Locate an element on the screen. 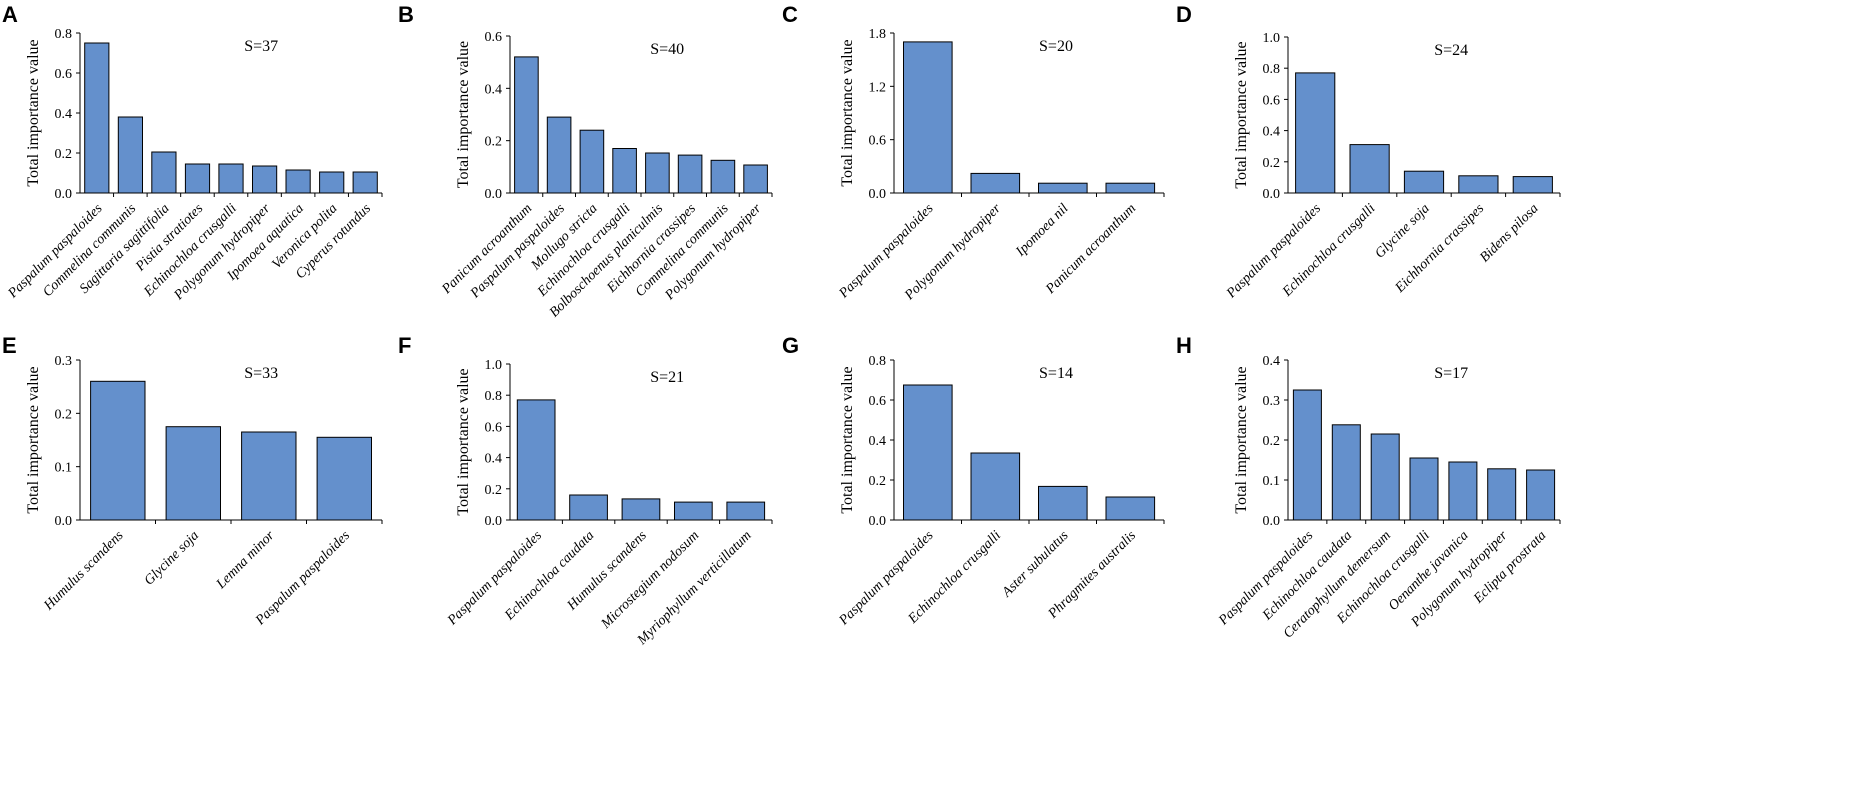 The height and width of the screenshot is (787, 1851). panel-letter: E is located at coordinates (9, 345).